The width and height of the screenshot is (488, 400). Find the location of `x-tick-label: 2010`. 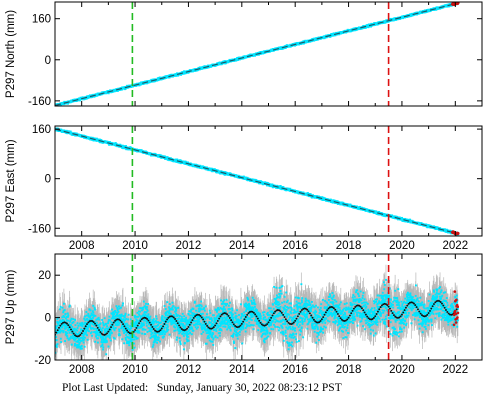

x-tick-label: 2010 is located at coordinates (135, 246).